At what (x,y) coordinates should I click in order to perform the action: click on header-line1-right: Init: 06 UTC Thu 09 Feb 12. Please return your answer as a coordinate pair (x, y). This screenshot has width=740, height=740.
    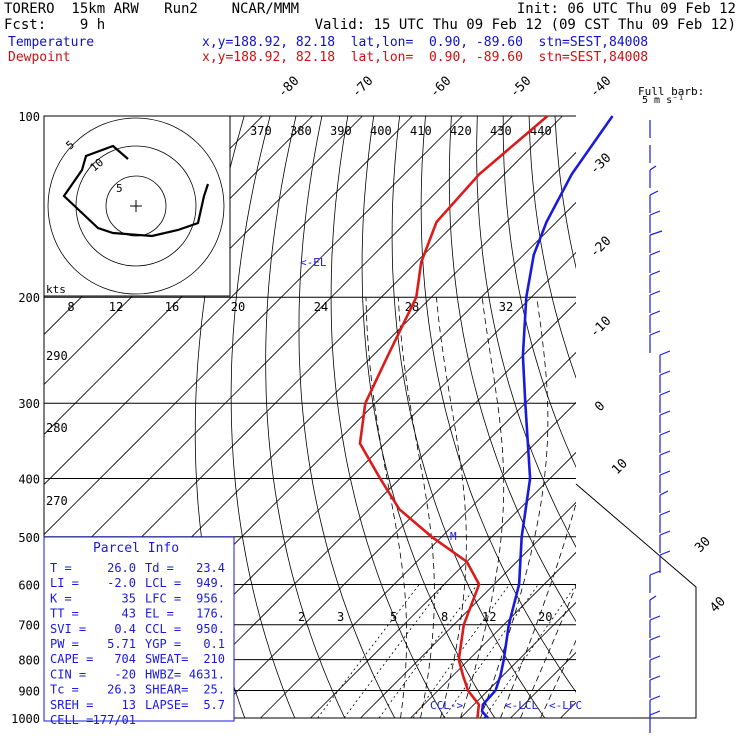
    Looking at the image, I should click on (626, 9).